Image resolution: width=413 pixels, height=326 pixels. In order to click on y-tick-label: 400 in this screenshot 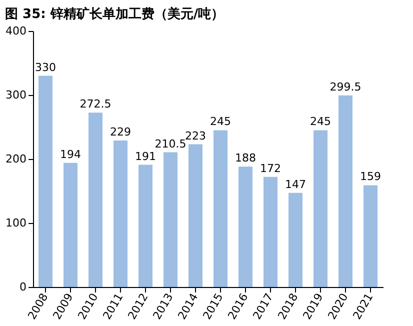, I will do `click(16, 31)`.